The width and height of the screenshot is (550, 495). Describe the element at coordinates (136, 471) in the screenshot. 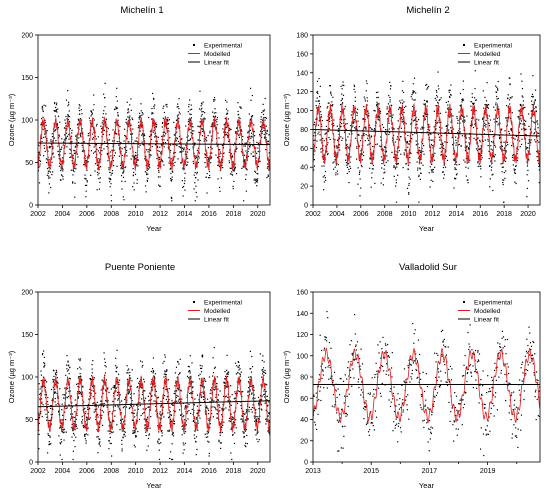

I see `x-tick-label: 2010` at that location.